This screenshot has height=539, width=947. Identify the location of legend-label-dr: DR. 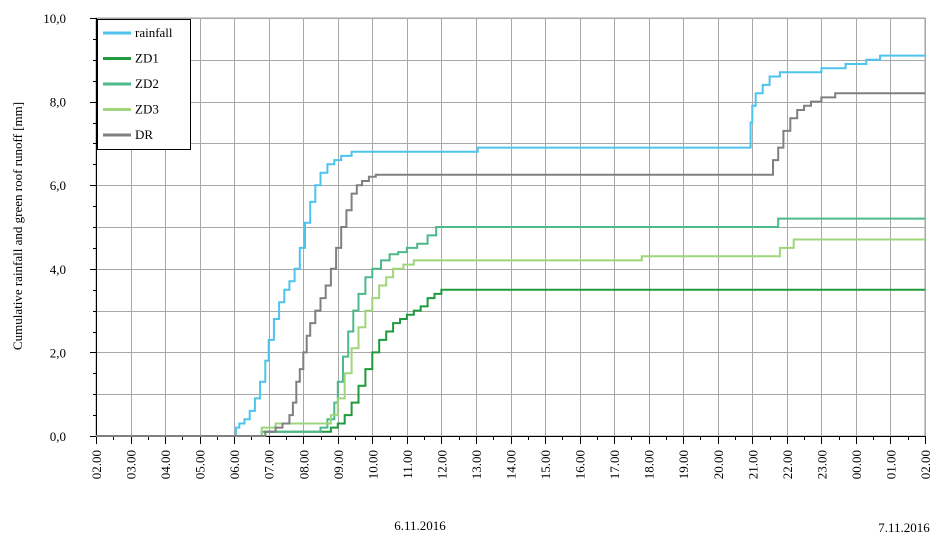
(144, 134).